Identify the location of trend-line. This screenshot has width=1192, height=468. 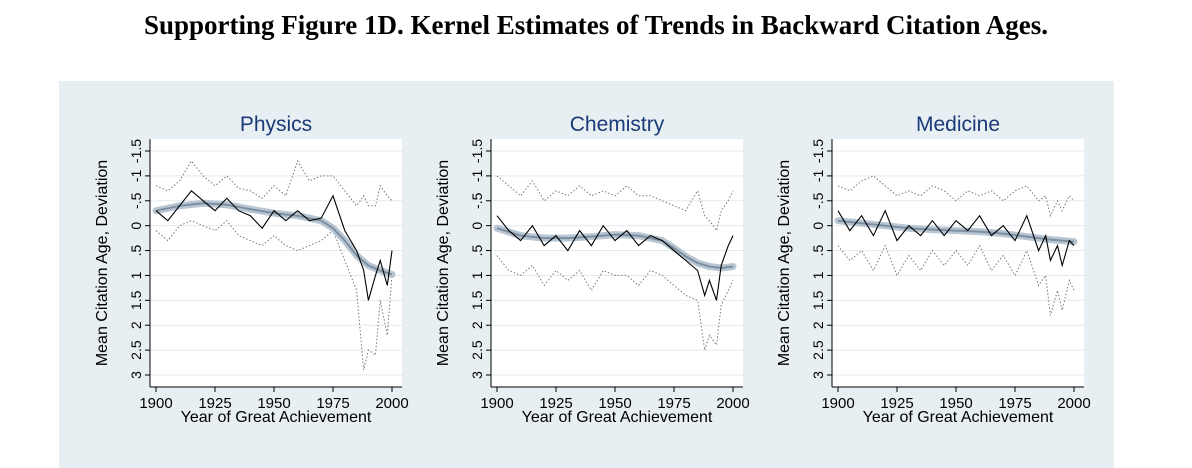
(615, 248).